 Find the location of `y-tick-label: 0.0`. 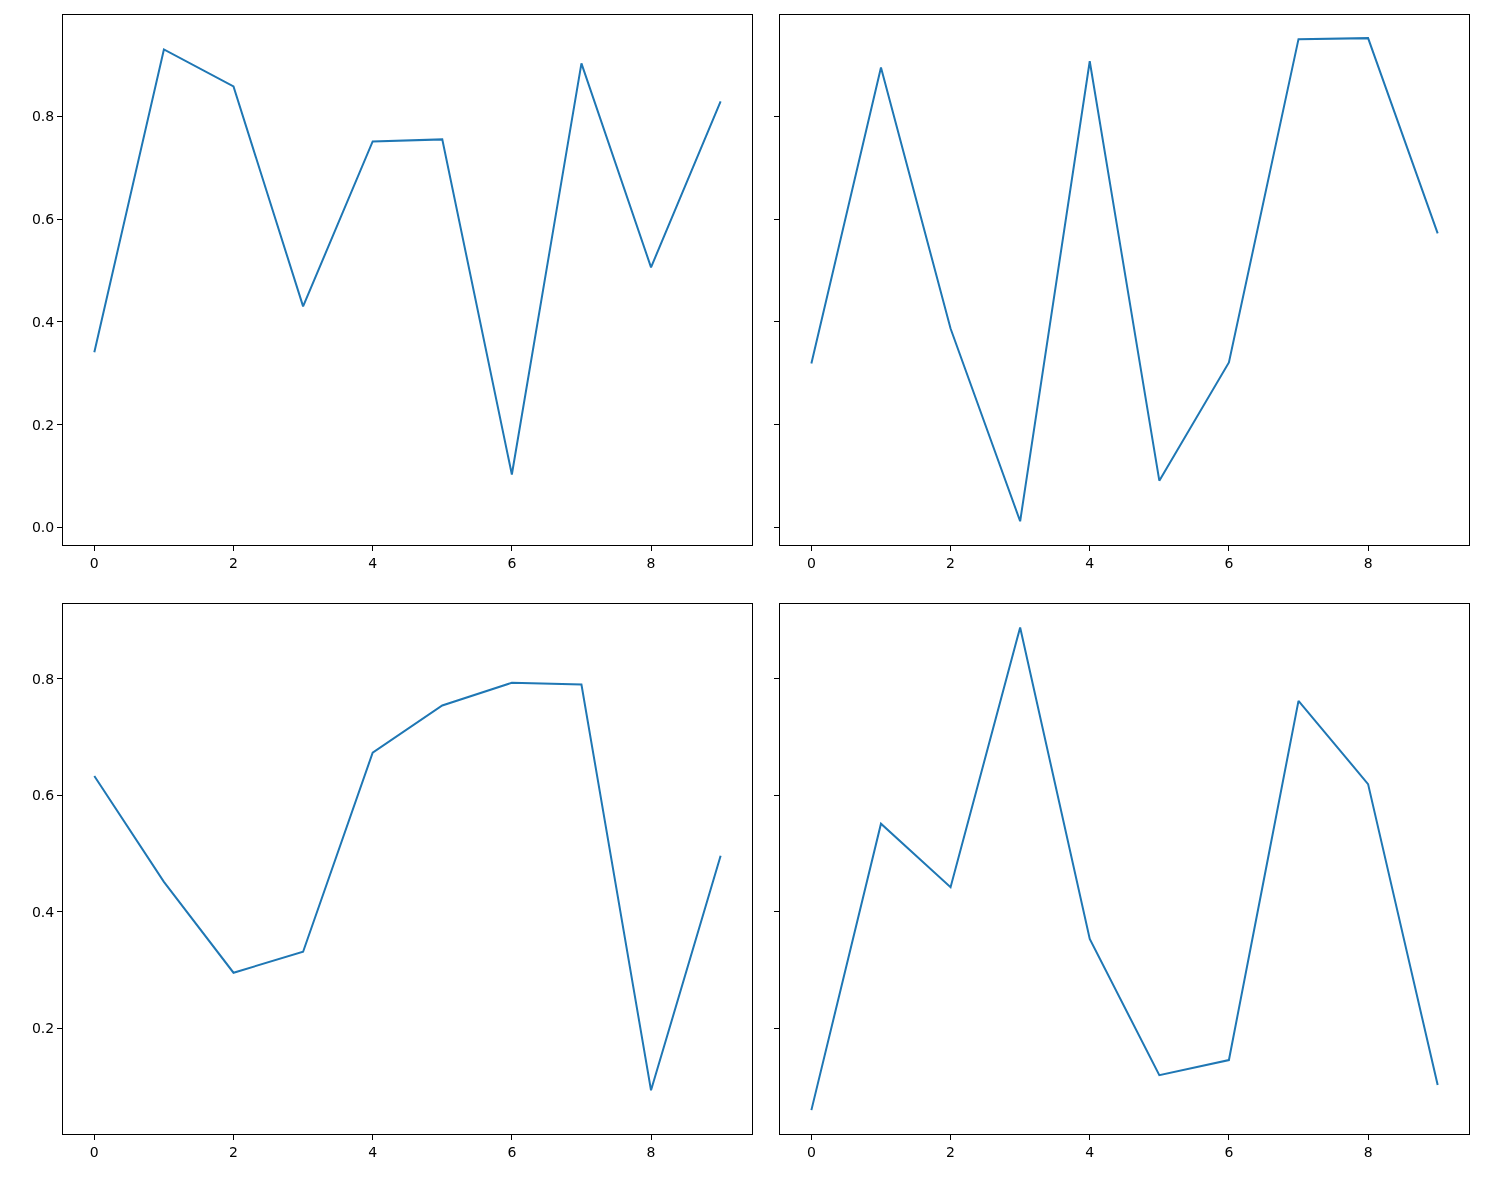

y-tick-label: 0.0 is located at coordinates (43, 527).